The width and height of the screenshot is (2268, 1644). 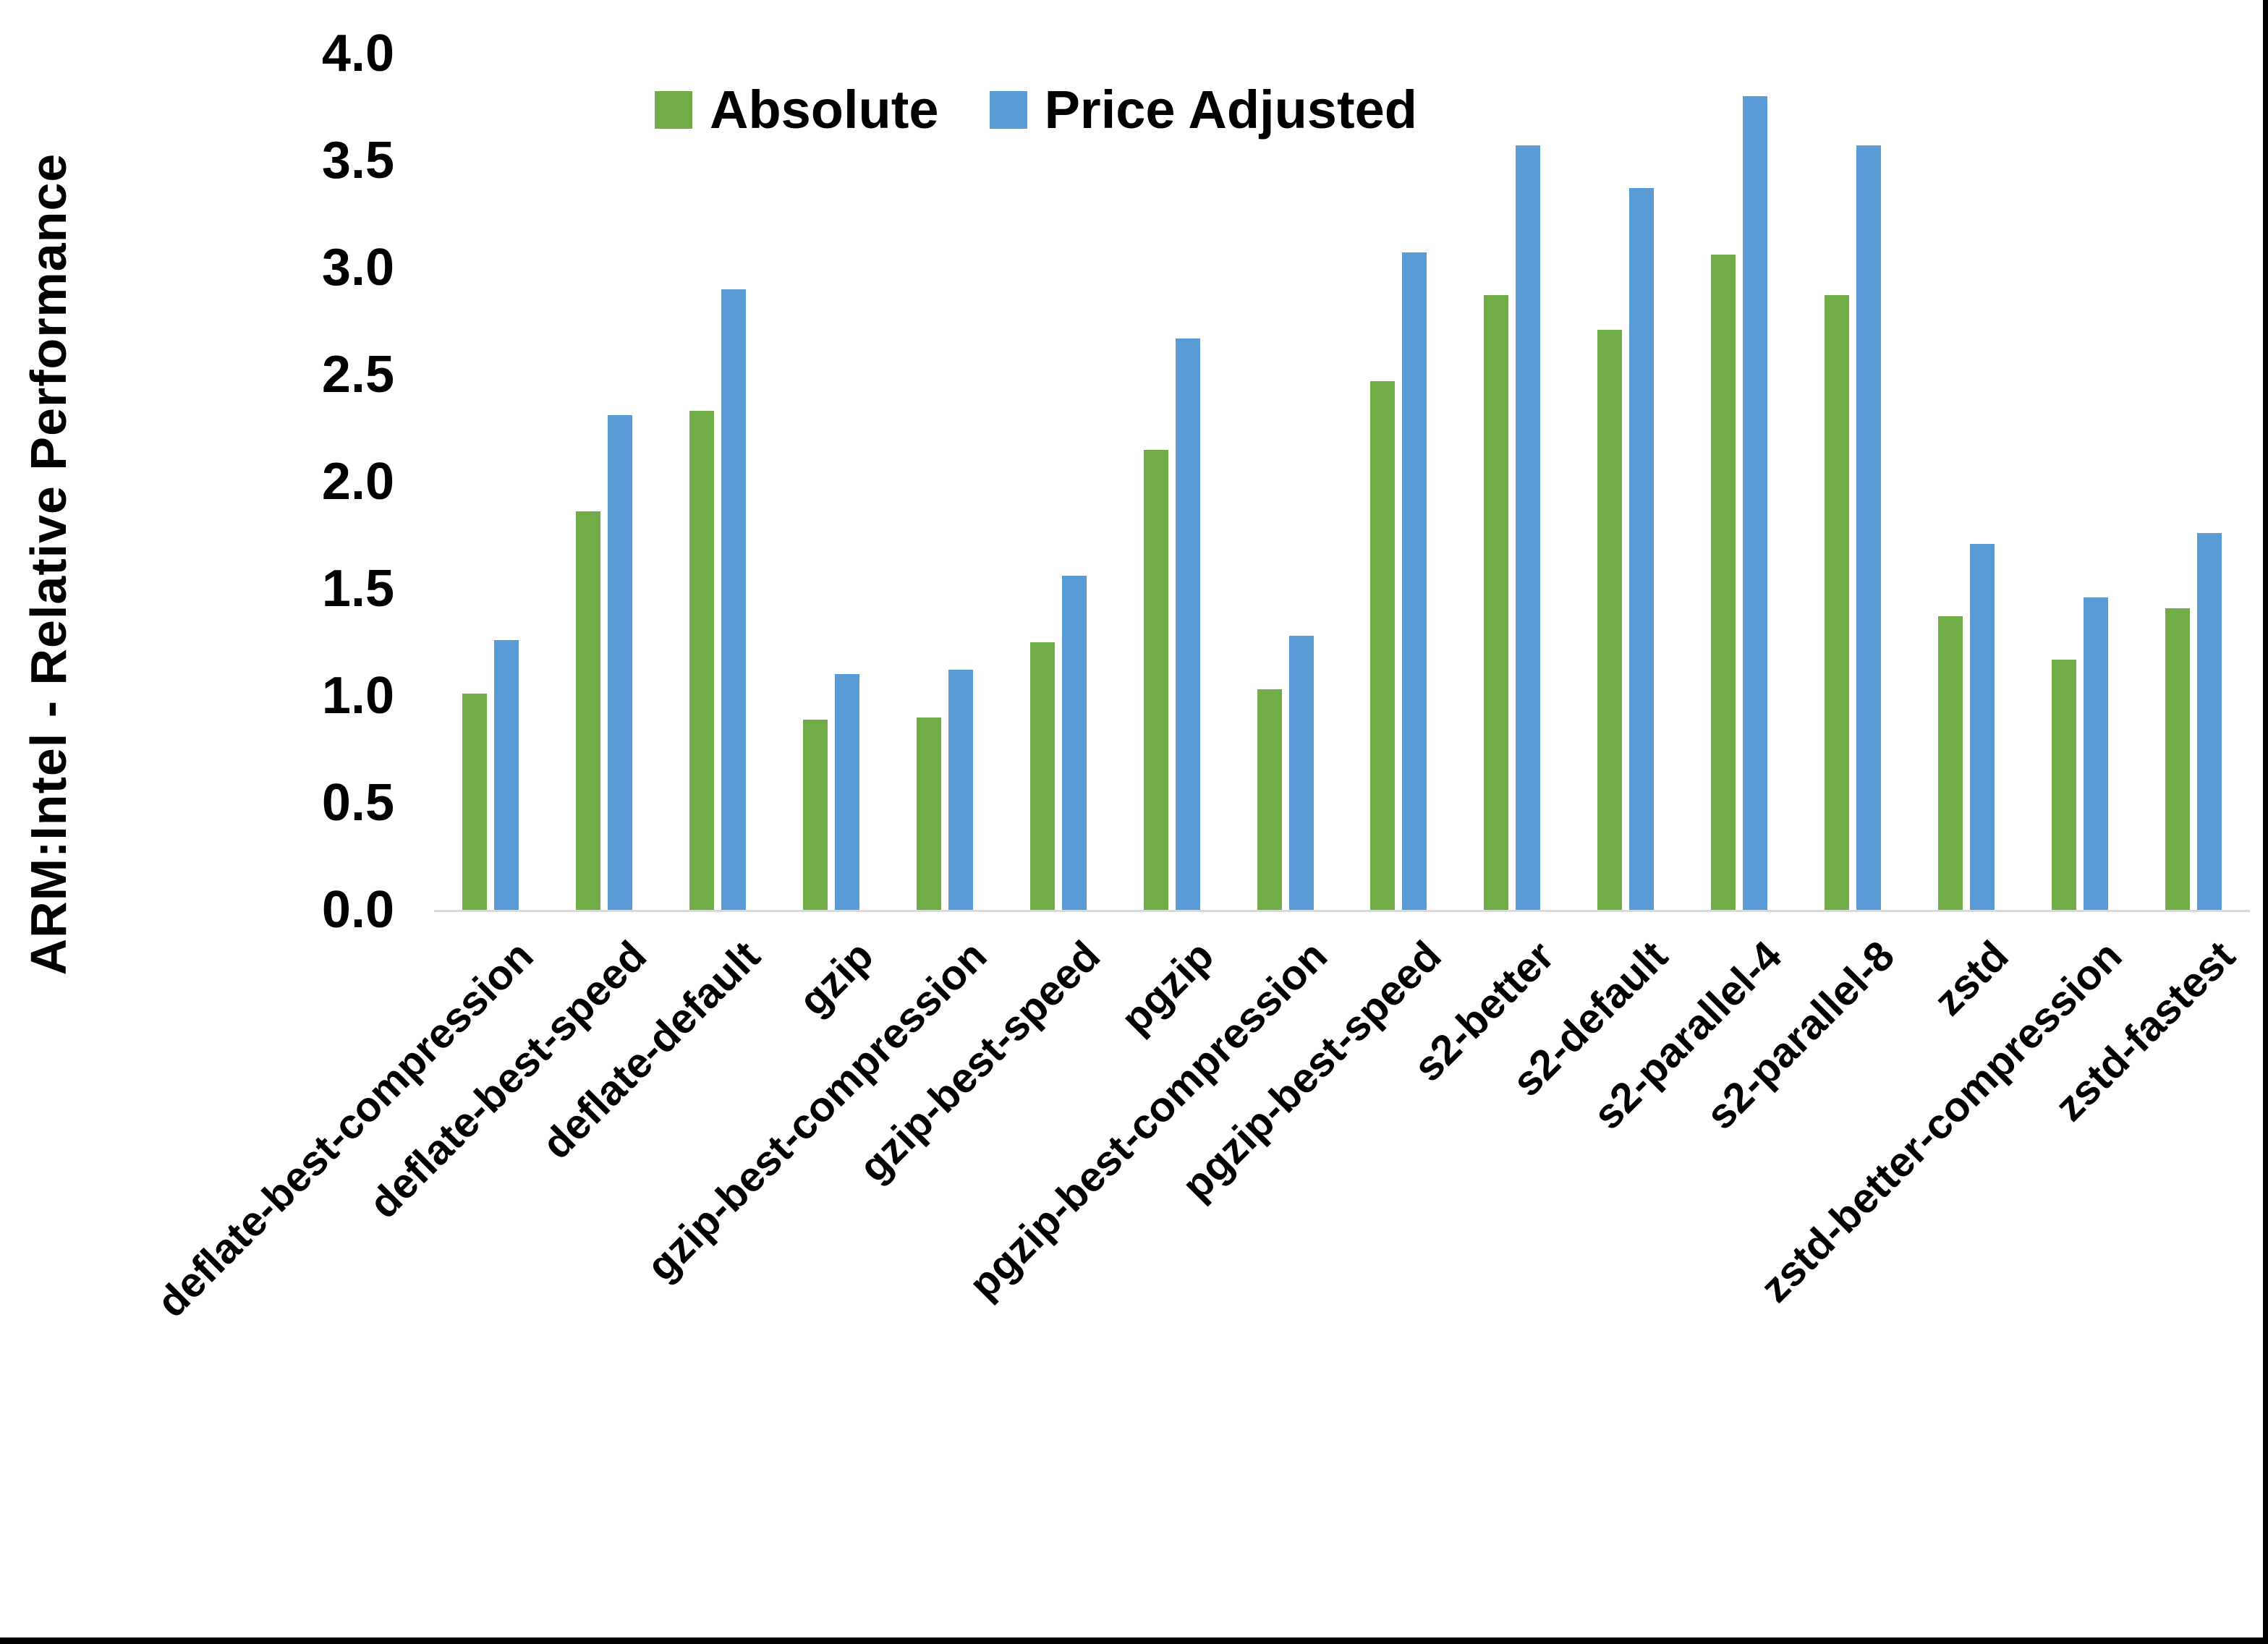 I want to click on bar-group: pgzip, so click(x=1170, y=548).